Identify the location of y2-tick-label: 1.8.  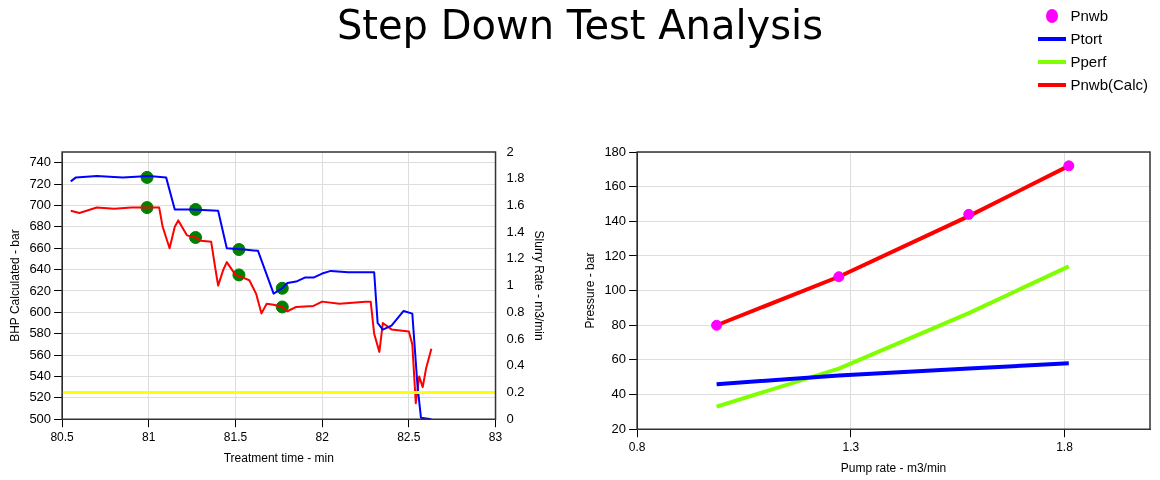
(515, 178).